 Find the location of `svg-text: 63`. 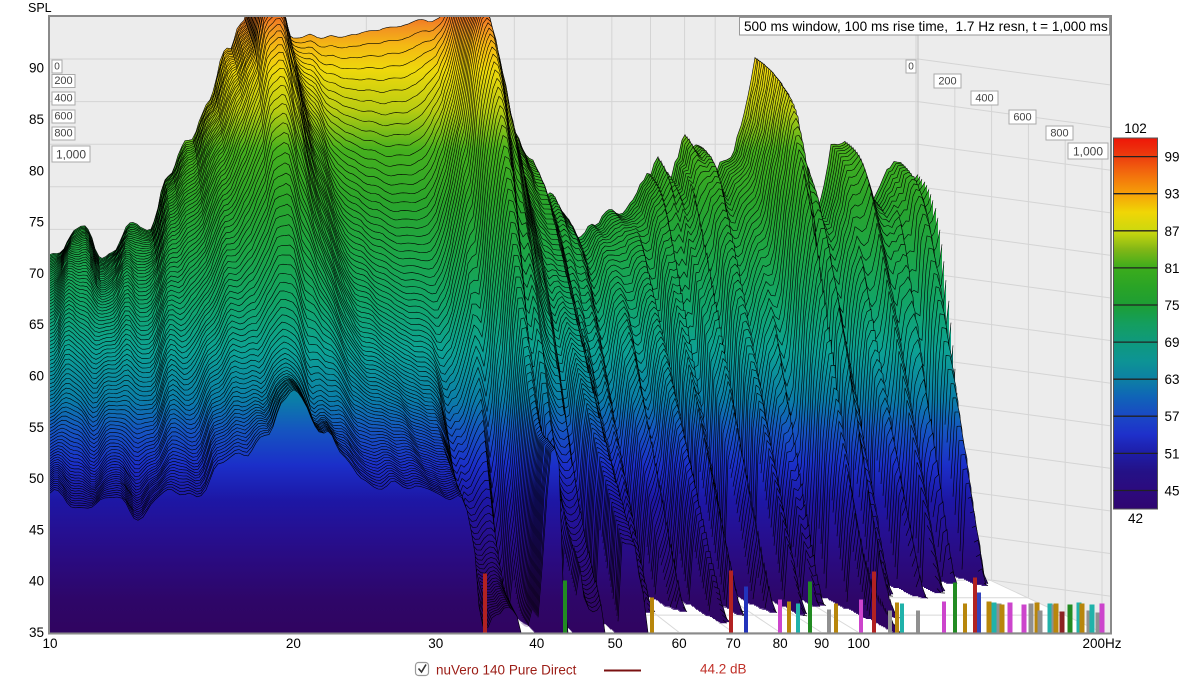

svg-text: 63 is located at coordinates (1172, 379).